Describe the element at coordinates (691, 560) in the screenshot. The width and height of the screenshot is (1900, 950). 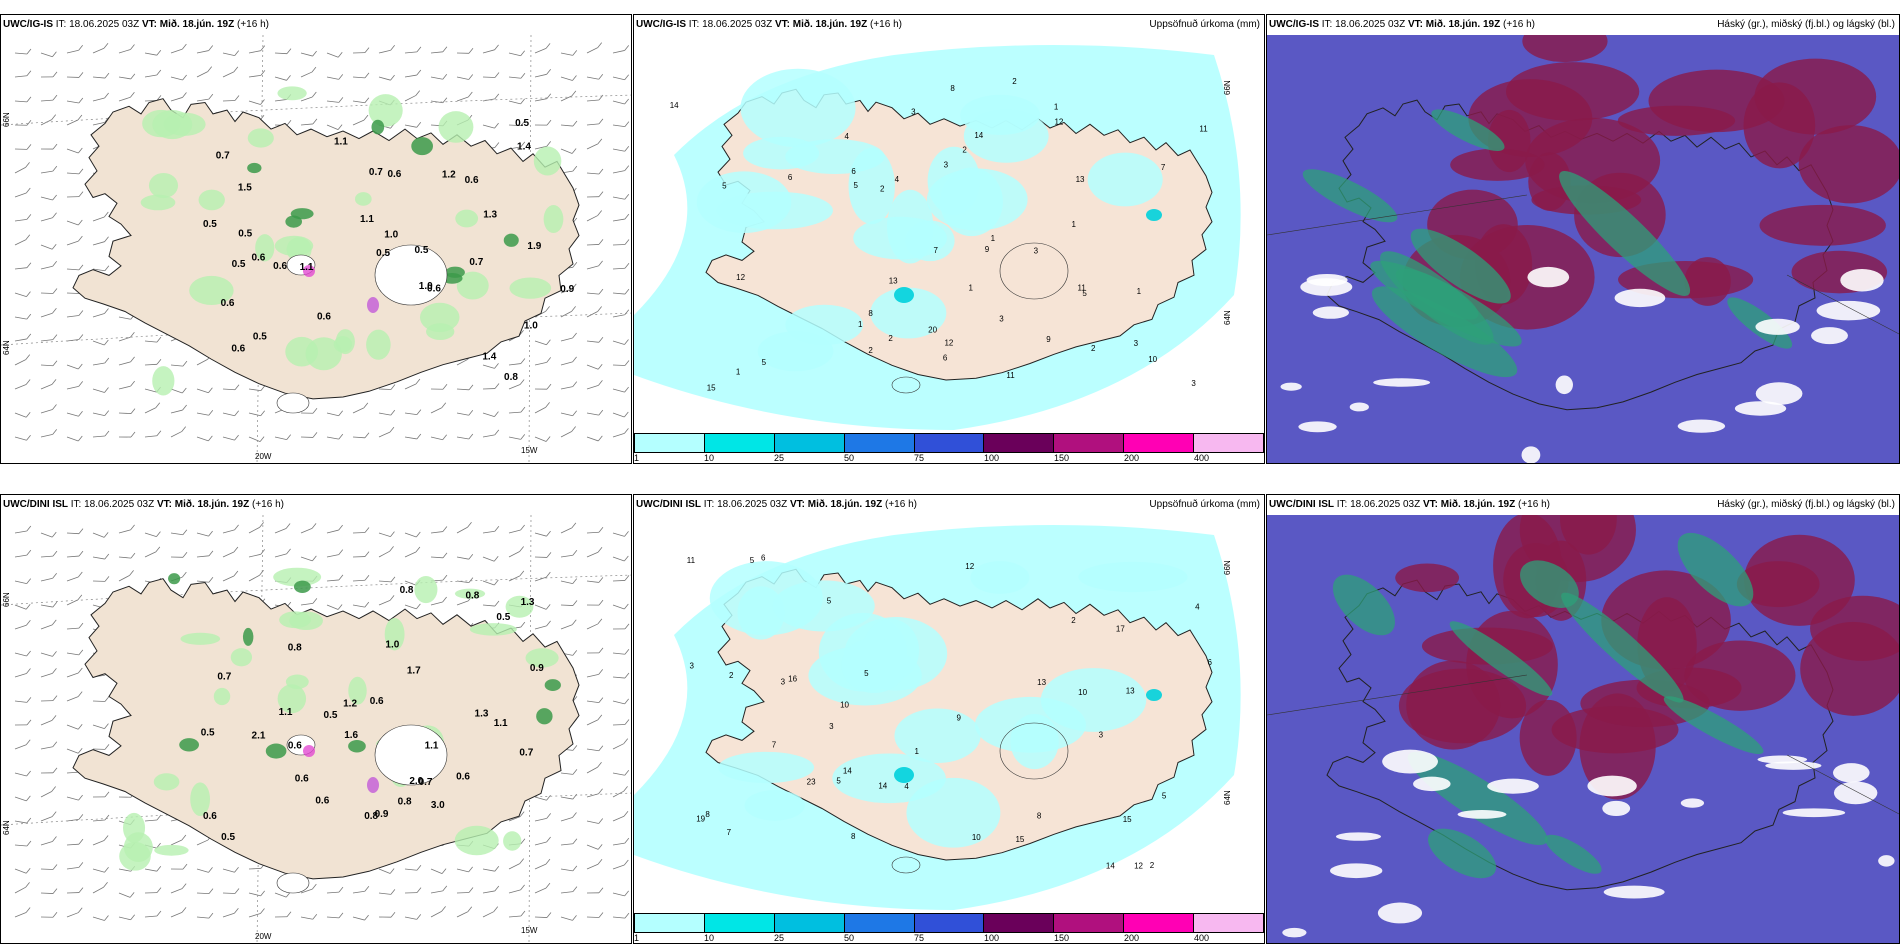
I see `precip-value-label: 11` at that location.